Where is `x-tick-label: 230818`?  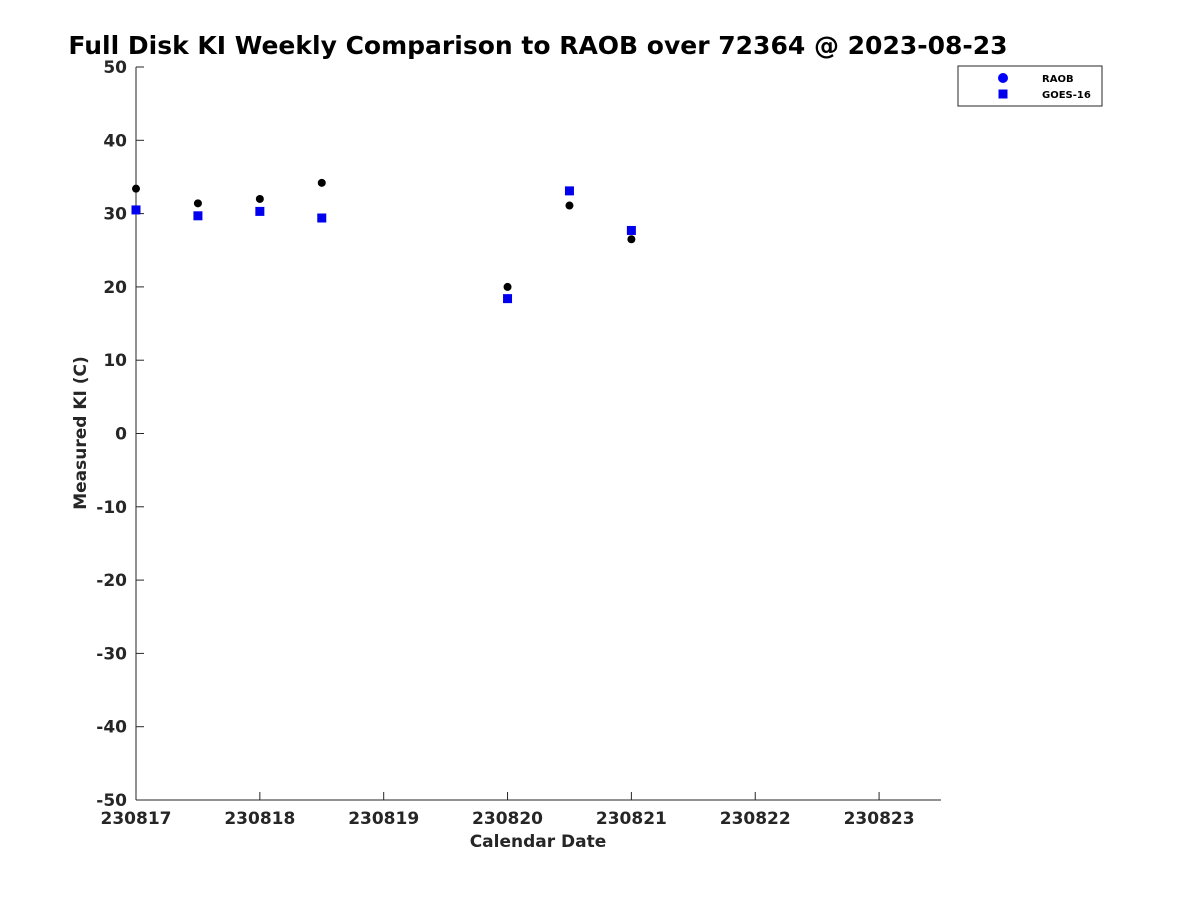 x-tick-label: 230818 is located at coordinates (259, 819).